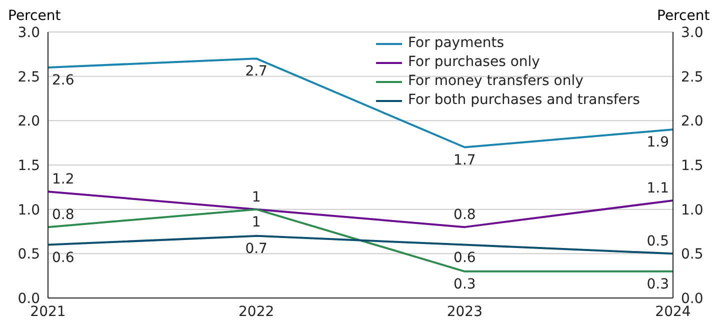 This screenshot has width=725, height=334. Describe the element at coordinates (256, 248) in the screenshot. I see `data-label: 0.7` at that location.